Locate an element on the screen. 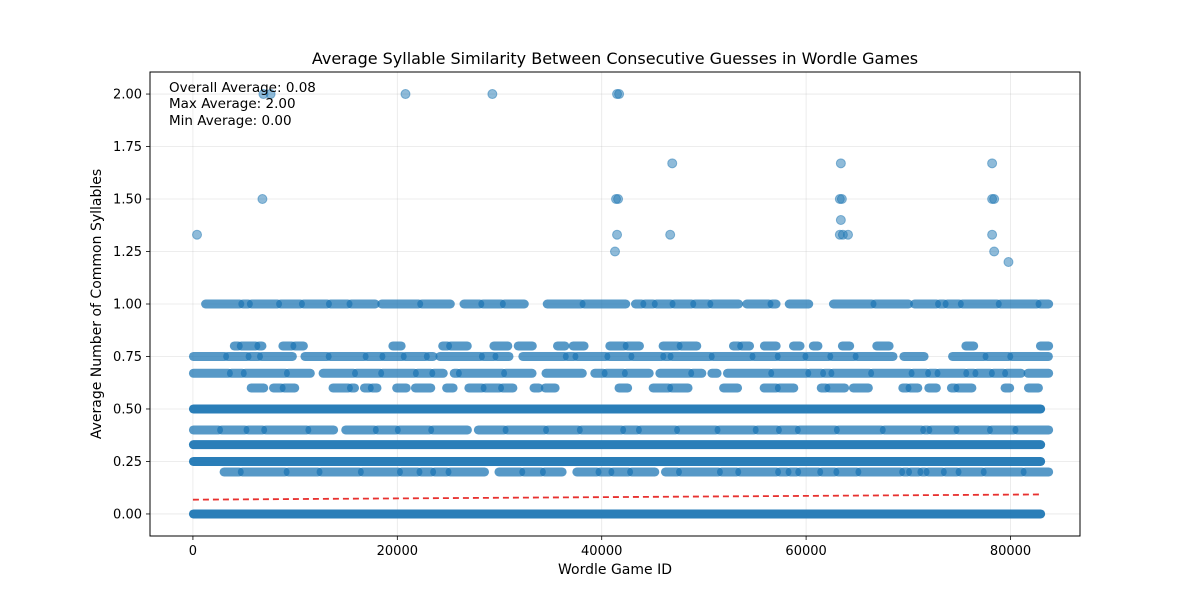 The image size is (1200, 600). x-tick-label: 80000 is located at coordinates (1010, 551).